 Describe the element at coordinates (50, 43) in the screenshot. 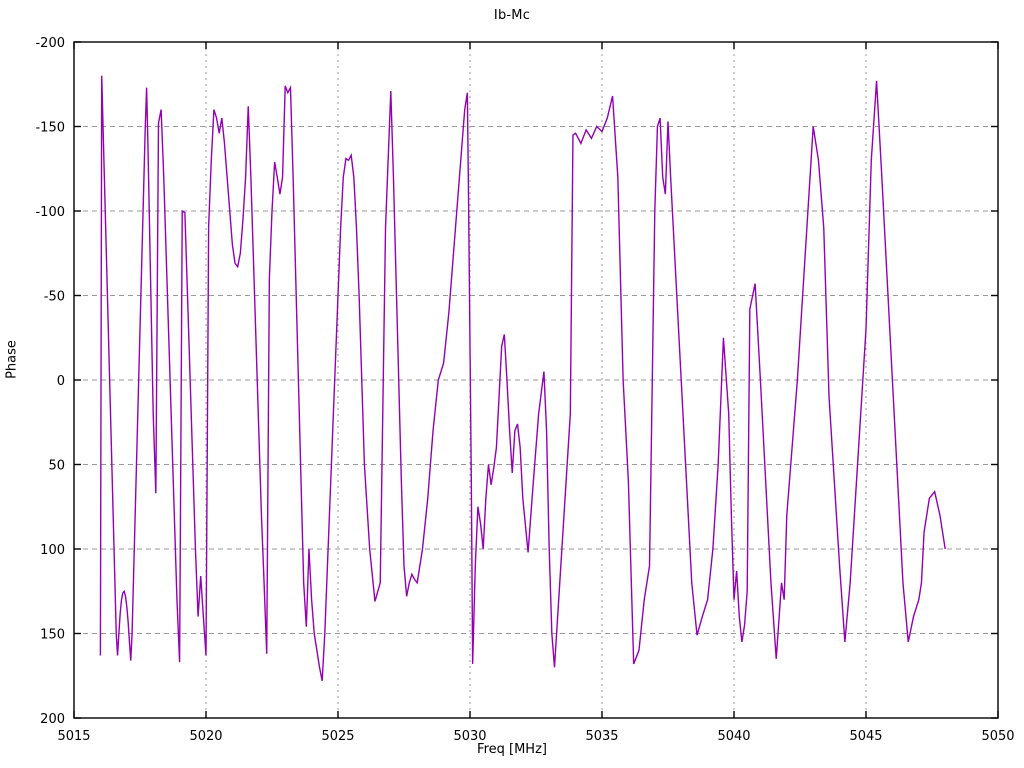

I see `svg-text: -200` at that location.